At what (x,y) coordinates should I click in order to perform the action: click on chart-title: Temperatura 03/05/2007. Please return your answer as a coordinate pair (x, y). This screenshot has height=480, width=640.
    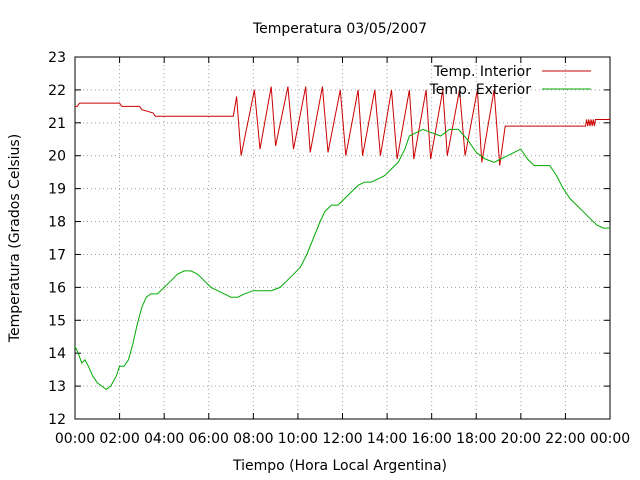
    Looking at the image, I should click on (339, 29).